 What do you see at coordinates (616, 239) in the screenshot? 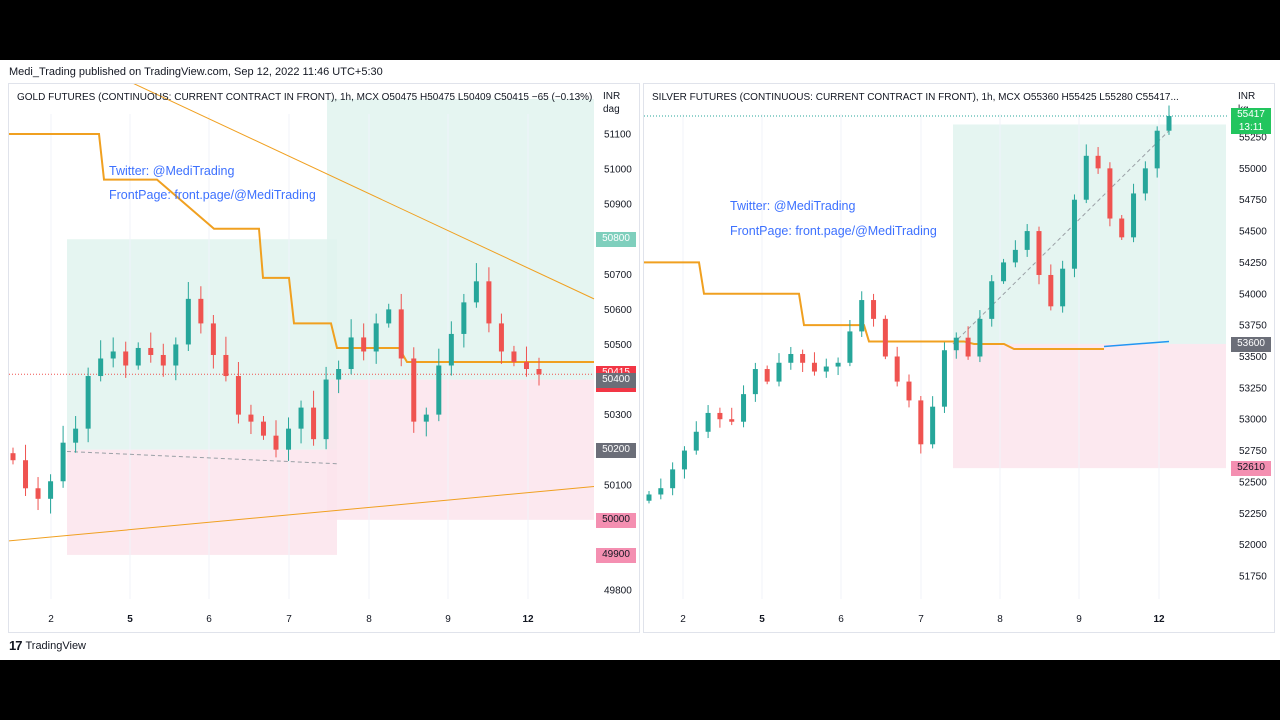
I see `gold-price-tag-value: 50800` at bounding box center [616, 239].